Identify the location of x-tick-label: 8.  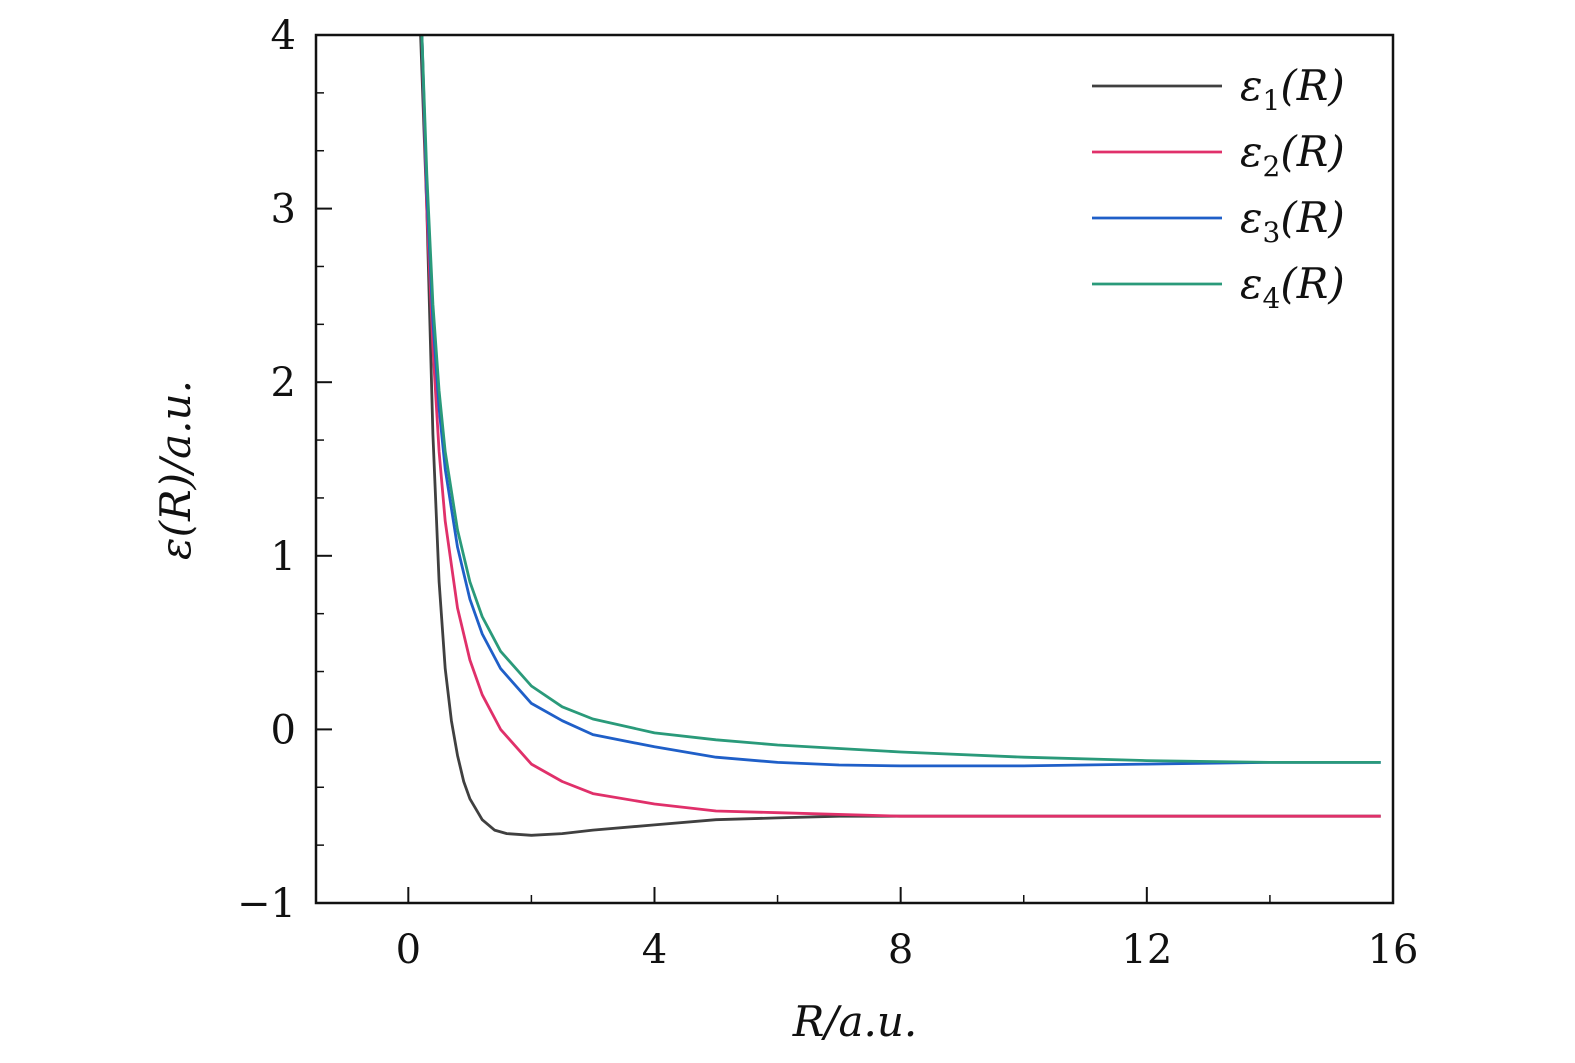
(900, 950).